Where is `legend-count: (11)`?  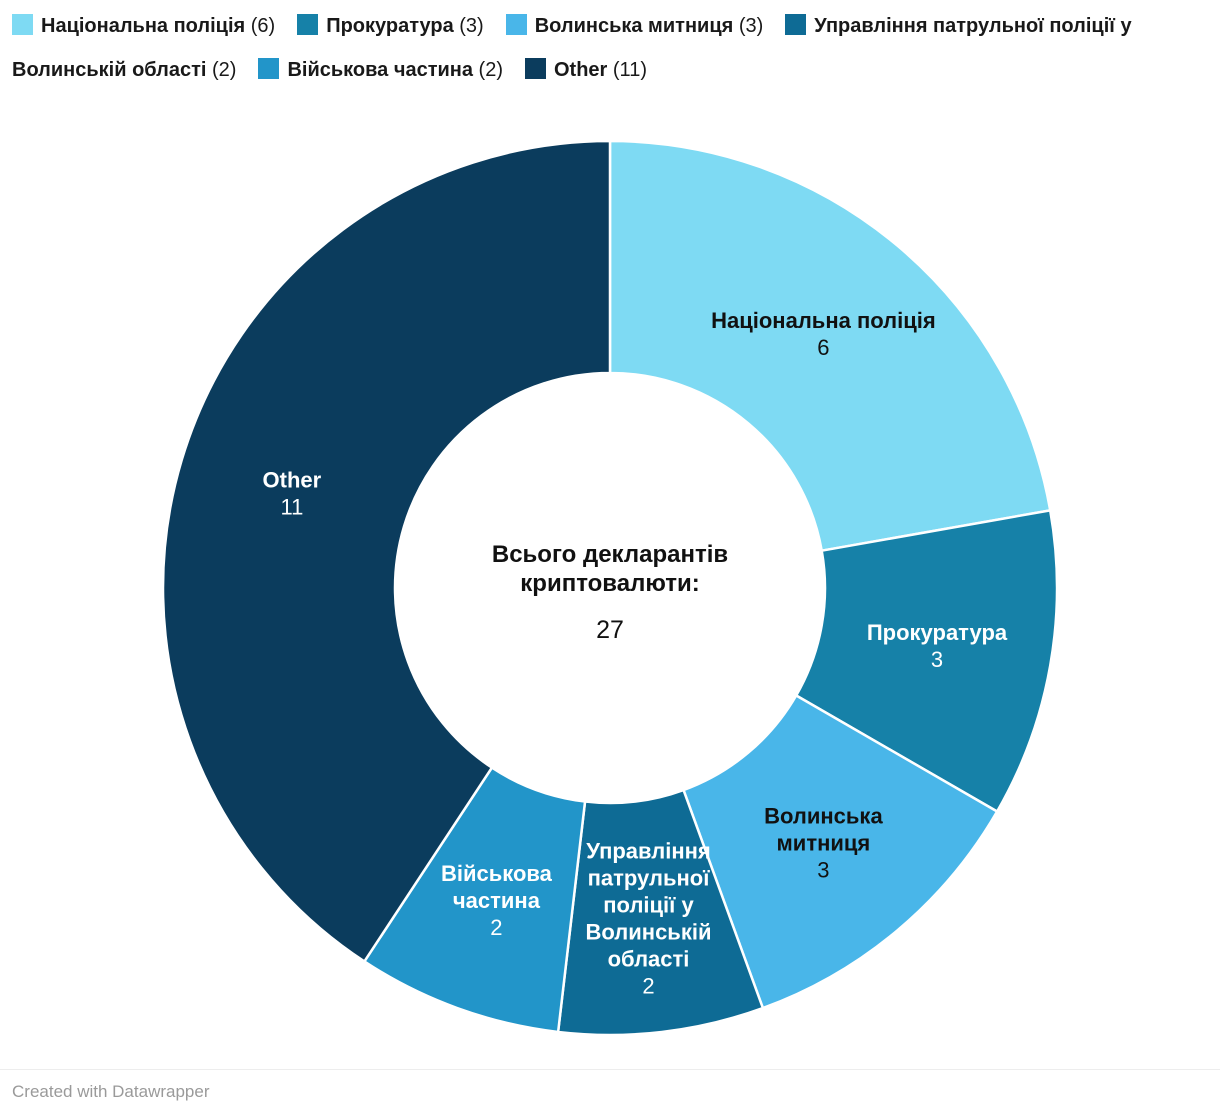 legend-count: (11) is located at coordinates (627, 70).